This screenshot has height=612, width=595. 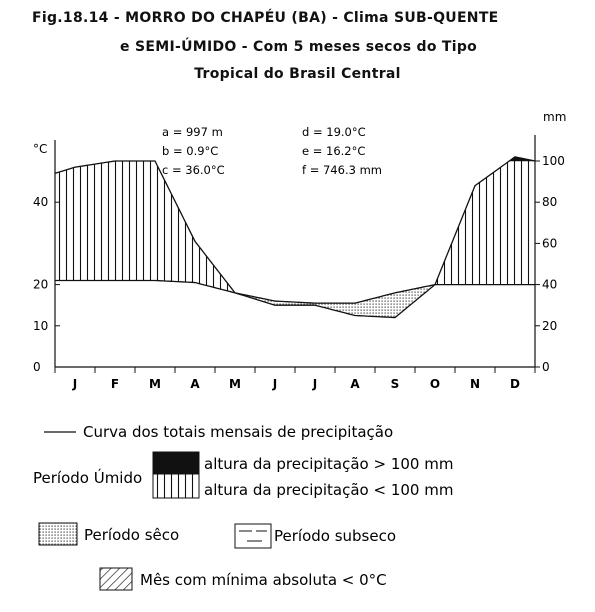 What do you see at coordinates (238, 432) in the screenshot?
I see `legend-precip-curve: Curva dos totais mensais de precipitação` at bounding box center [238, 432].